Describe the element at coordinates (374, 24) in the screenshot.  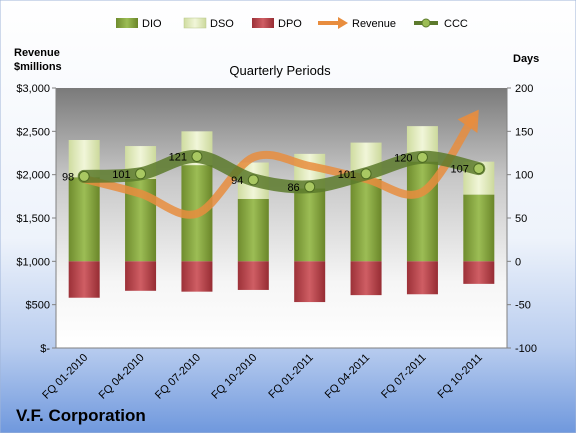
I see `legend-label-revenue: Revenue` at that location.